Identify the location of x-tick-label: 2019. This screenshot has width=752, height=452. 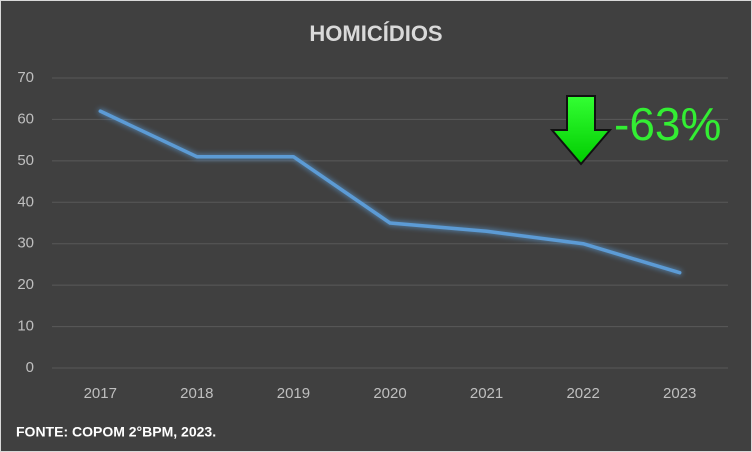
(293, 393).